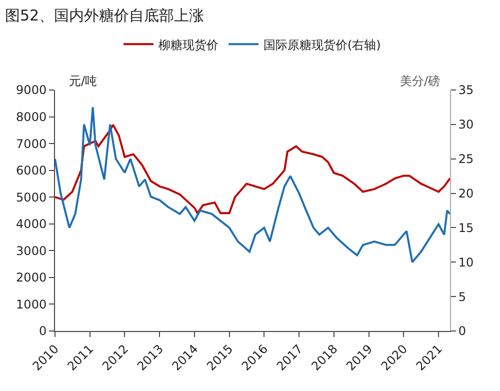 The image size is (500, 391). Describe the element at coordinates (466, 262) in the screenshot. I see `y2-tick-label: 10` at that location.